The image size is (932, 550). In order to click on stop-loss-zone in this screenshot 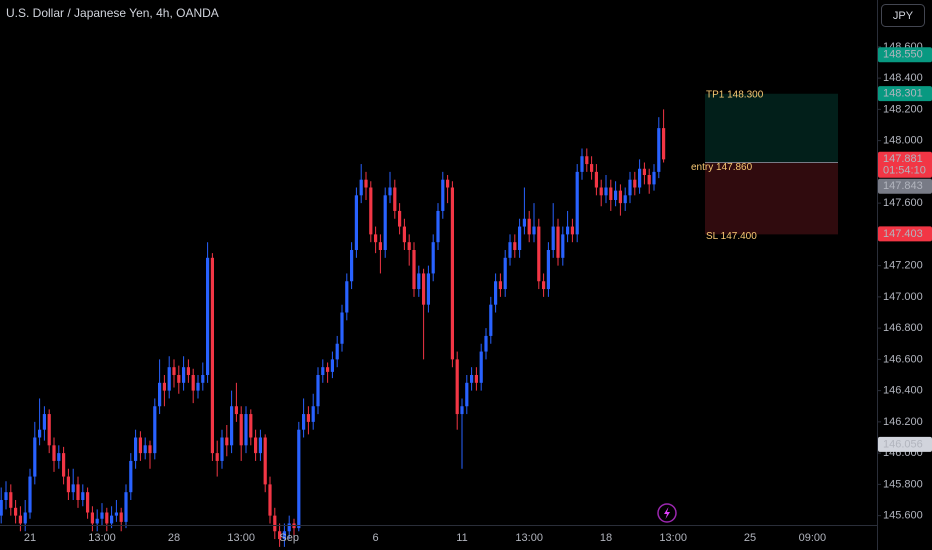, I will do `click(771, 198)`.